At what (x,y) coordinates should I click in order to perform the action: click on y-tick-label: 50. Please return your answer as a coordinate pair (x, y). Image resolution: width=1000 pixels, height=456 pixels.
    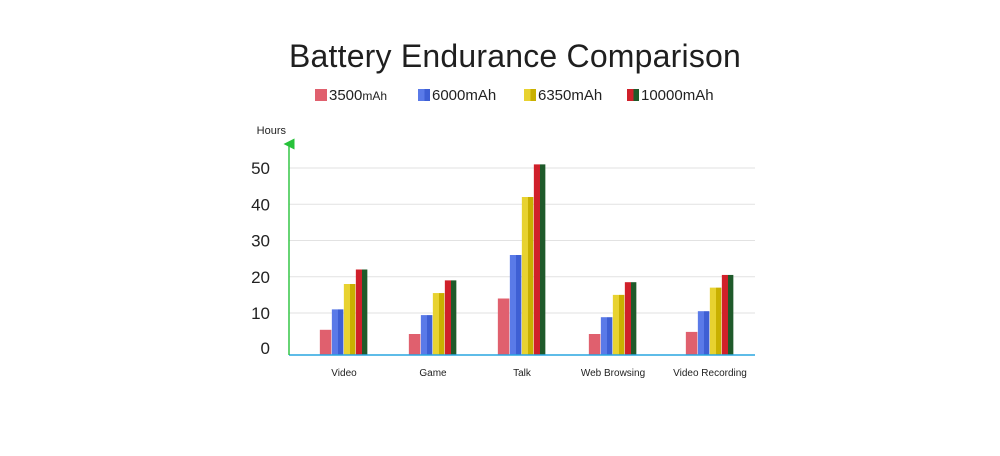
    Looking at the image, I should click on (260, 168).